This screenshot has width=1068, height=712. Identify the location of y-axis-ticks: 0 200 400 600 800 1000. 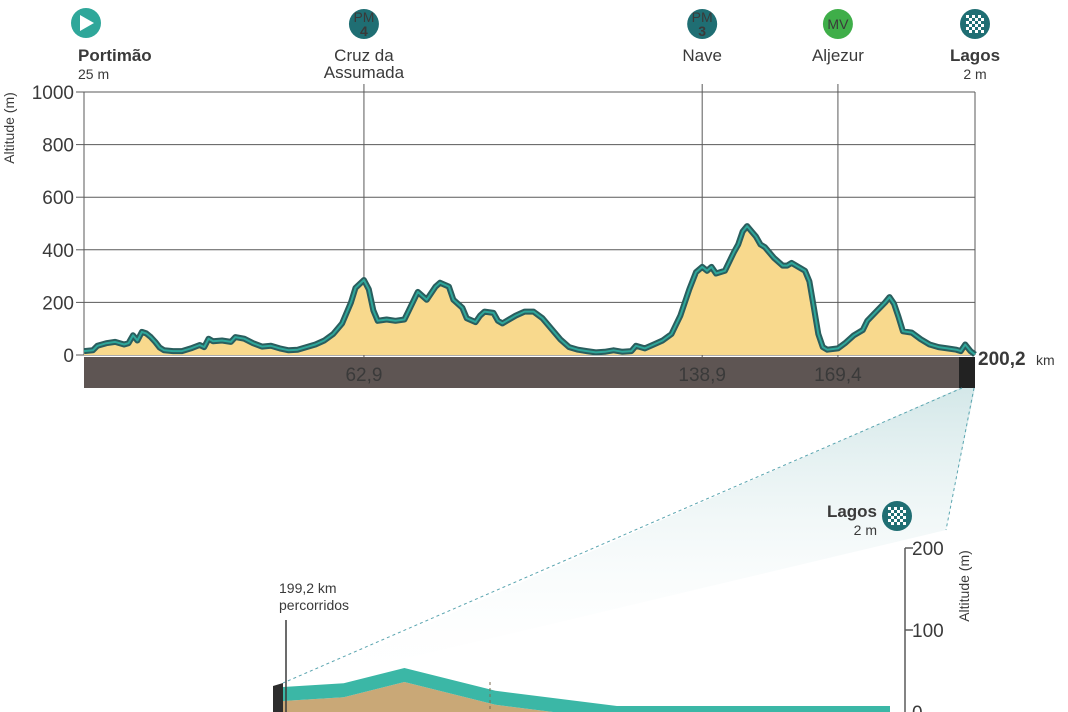
(58, 225).